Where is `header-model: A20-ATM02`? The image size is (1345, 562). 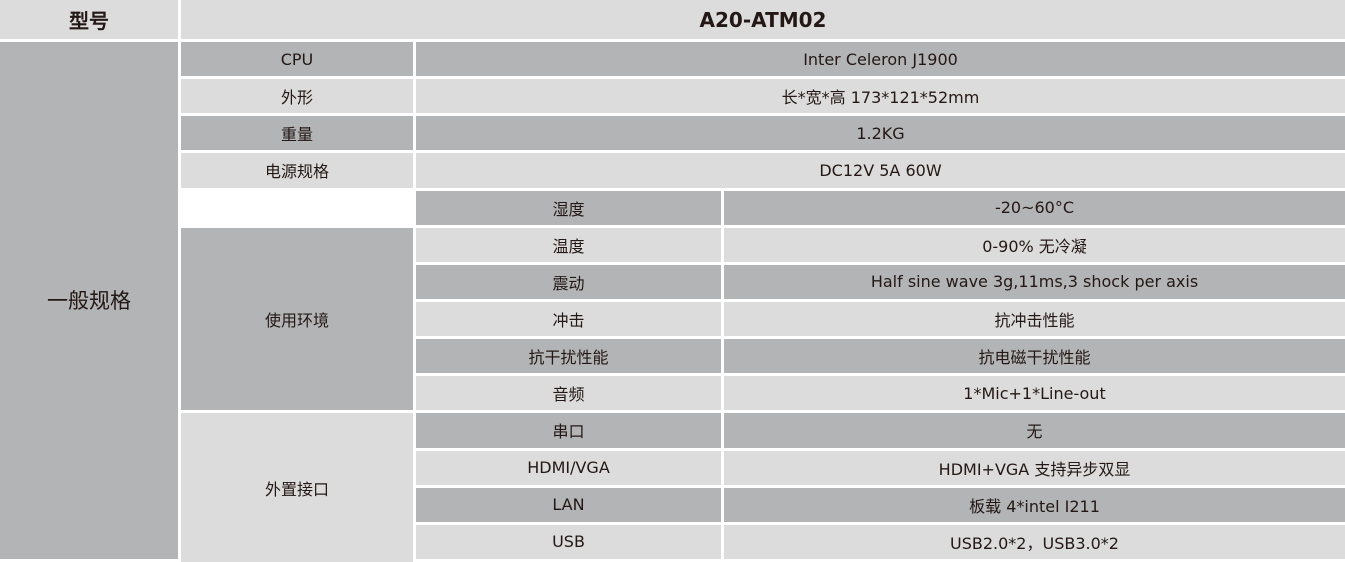 header-model: A20-ATM02 is located at coordinates (763, 19).